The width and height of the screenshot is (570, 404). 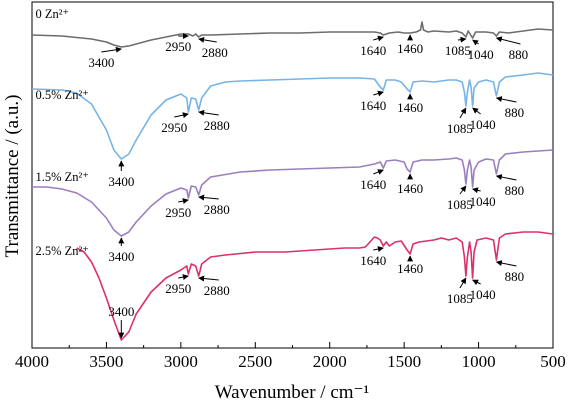 I want to click on x-tick-label: 3000, so click(x=181, y=361).